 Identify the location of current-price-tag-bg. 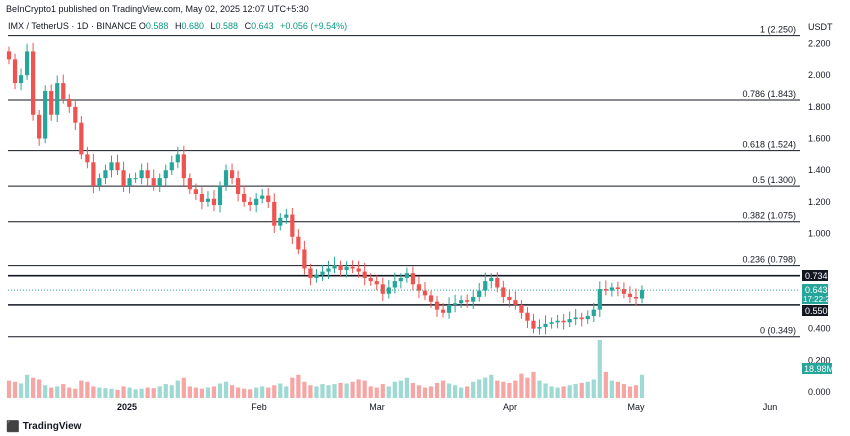
(815, 294).